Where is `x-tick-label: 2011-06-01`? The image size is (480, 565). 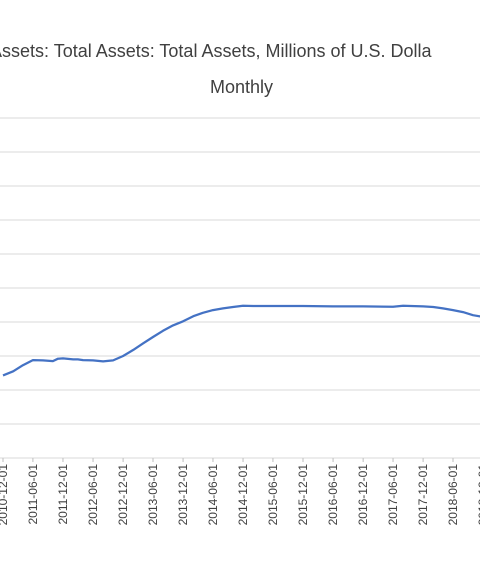
x-tick-label: 2011-06-01 is located at coordinates (33, 494).